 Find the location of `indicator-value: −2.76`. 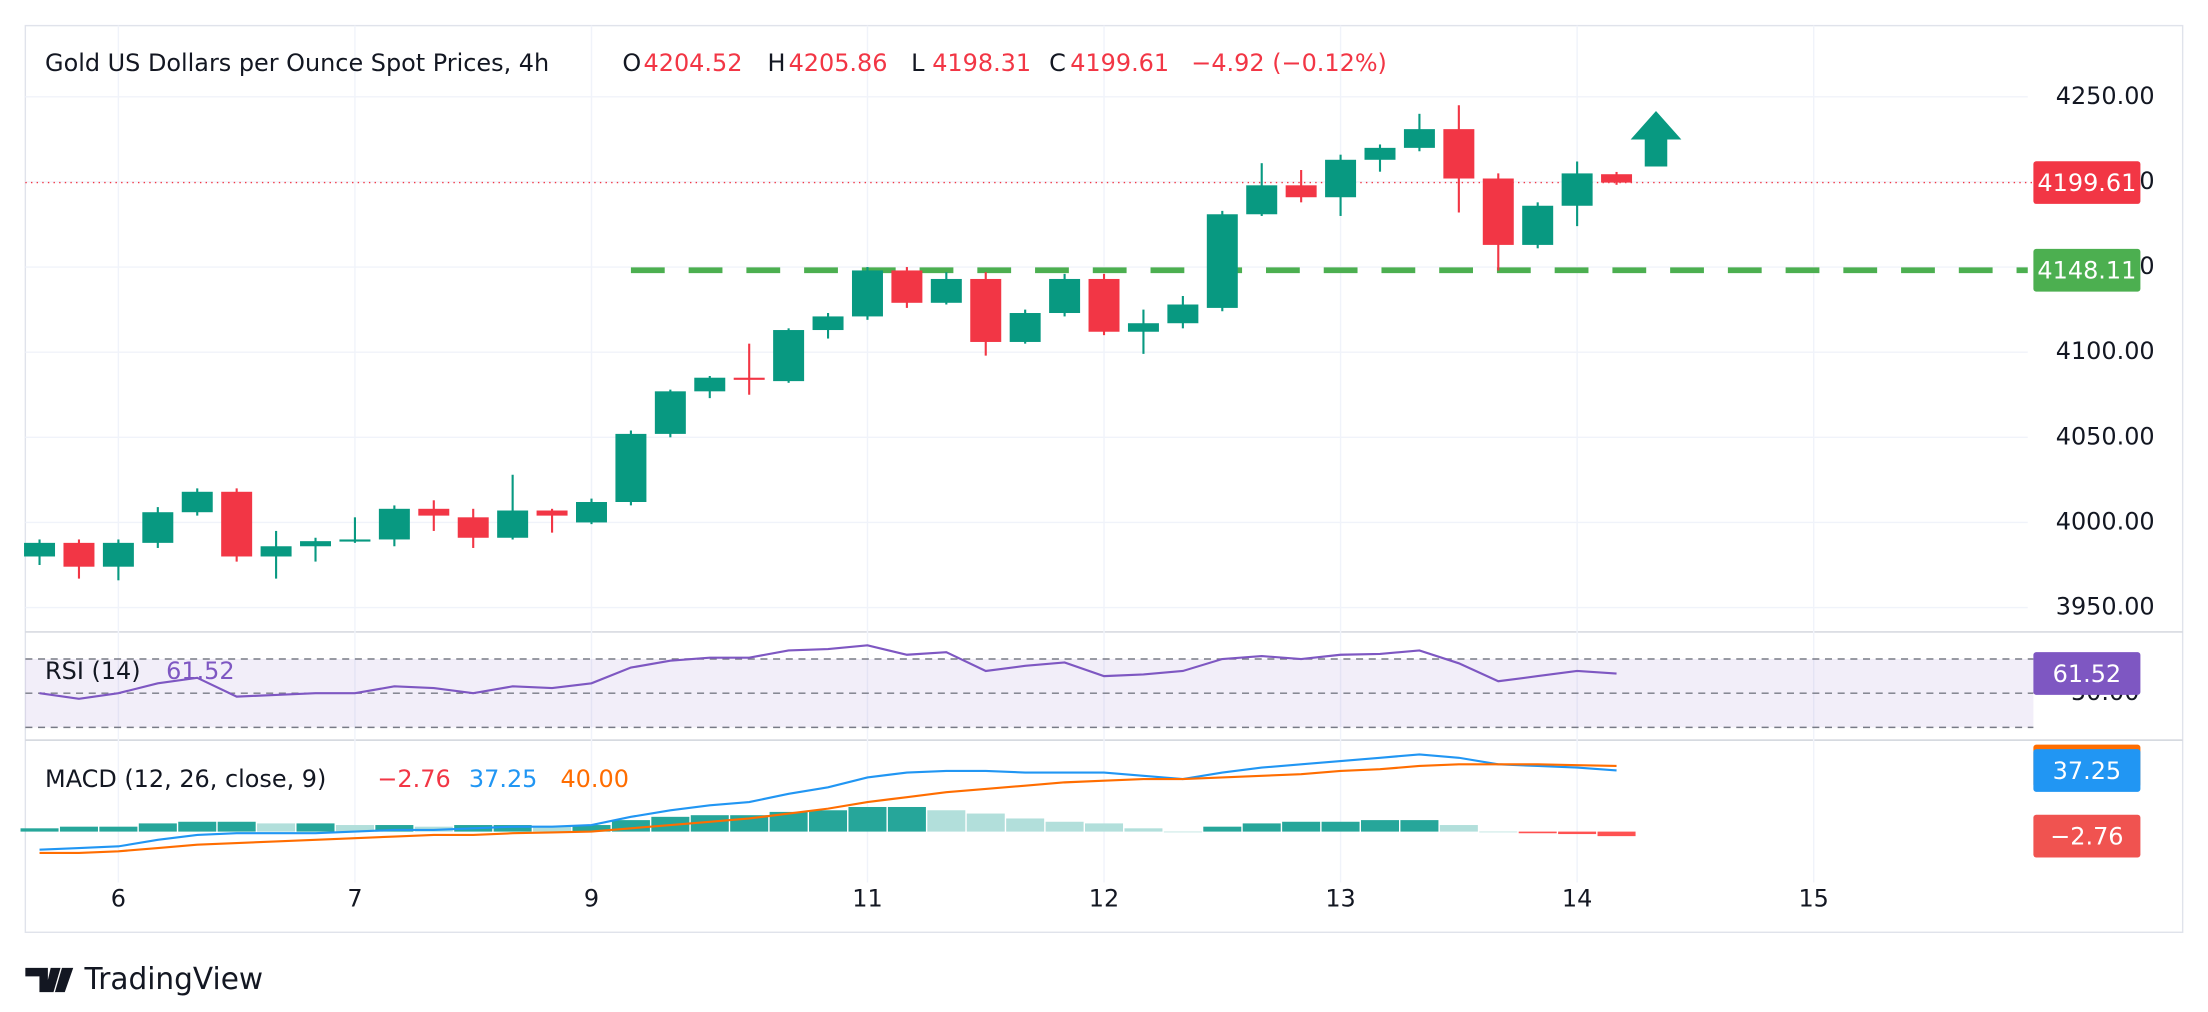

indicator-value: −2.76 is located at coordinates (413, 779).